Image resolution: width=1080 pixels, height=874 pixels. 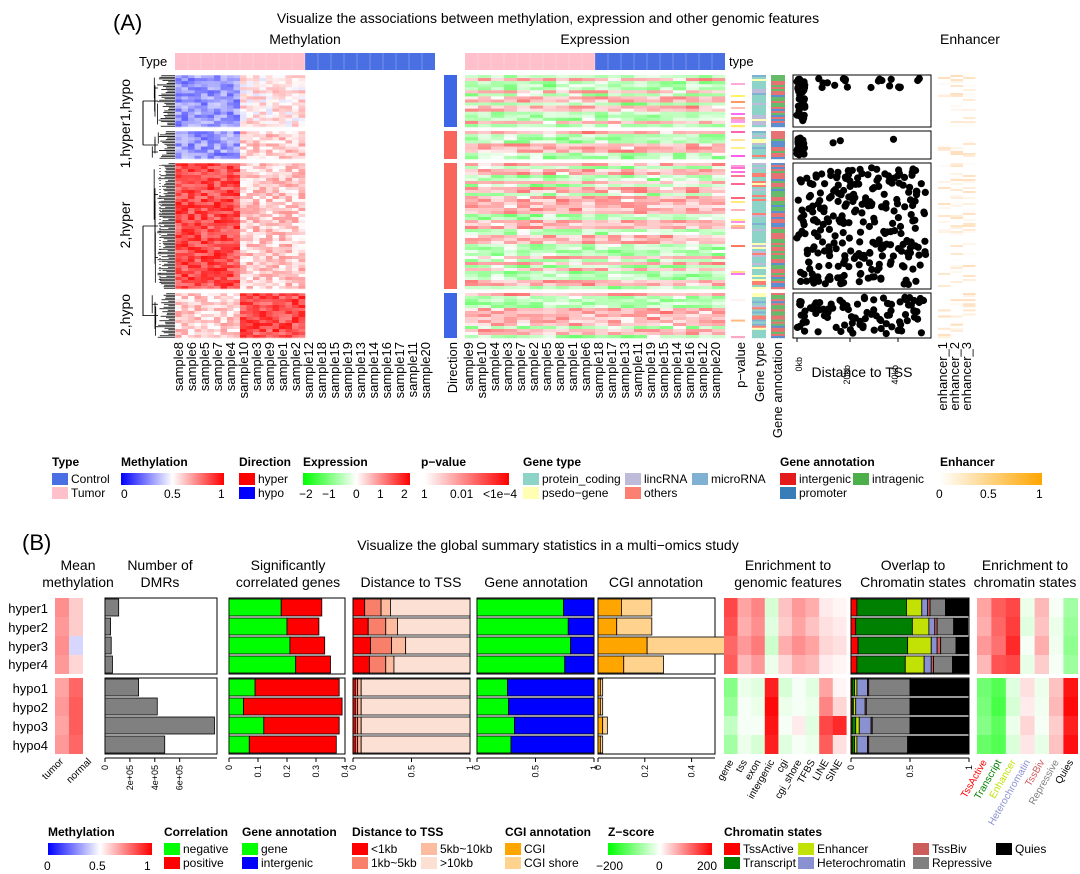 What do you see at coordinates (633, 493) in the screenshot?
I see `legend-swatch` at bounding box center [633, 493].